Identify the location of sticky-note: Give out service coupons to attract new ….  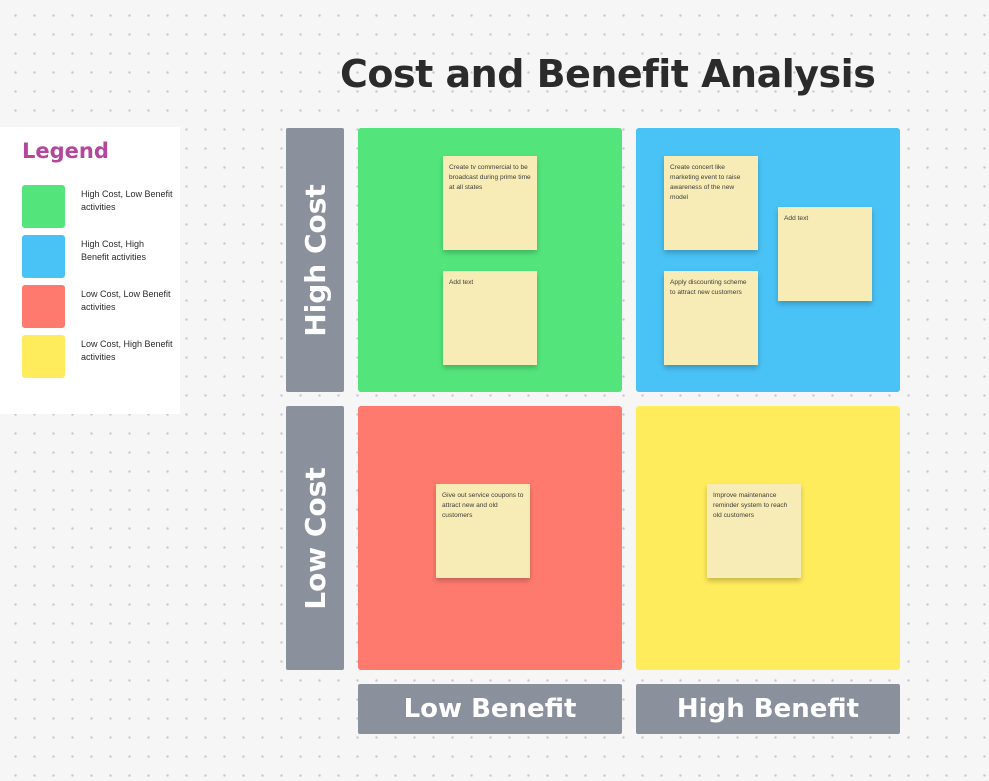
(483, 531).